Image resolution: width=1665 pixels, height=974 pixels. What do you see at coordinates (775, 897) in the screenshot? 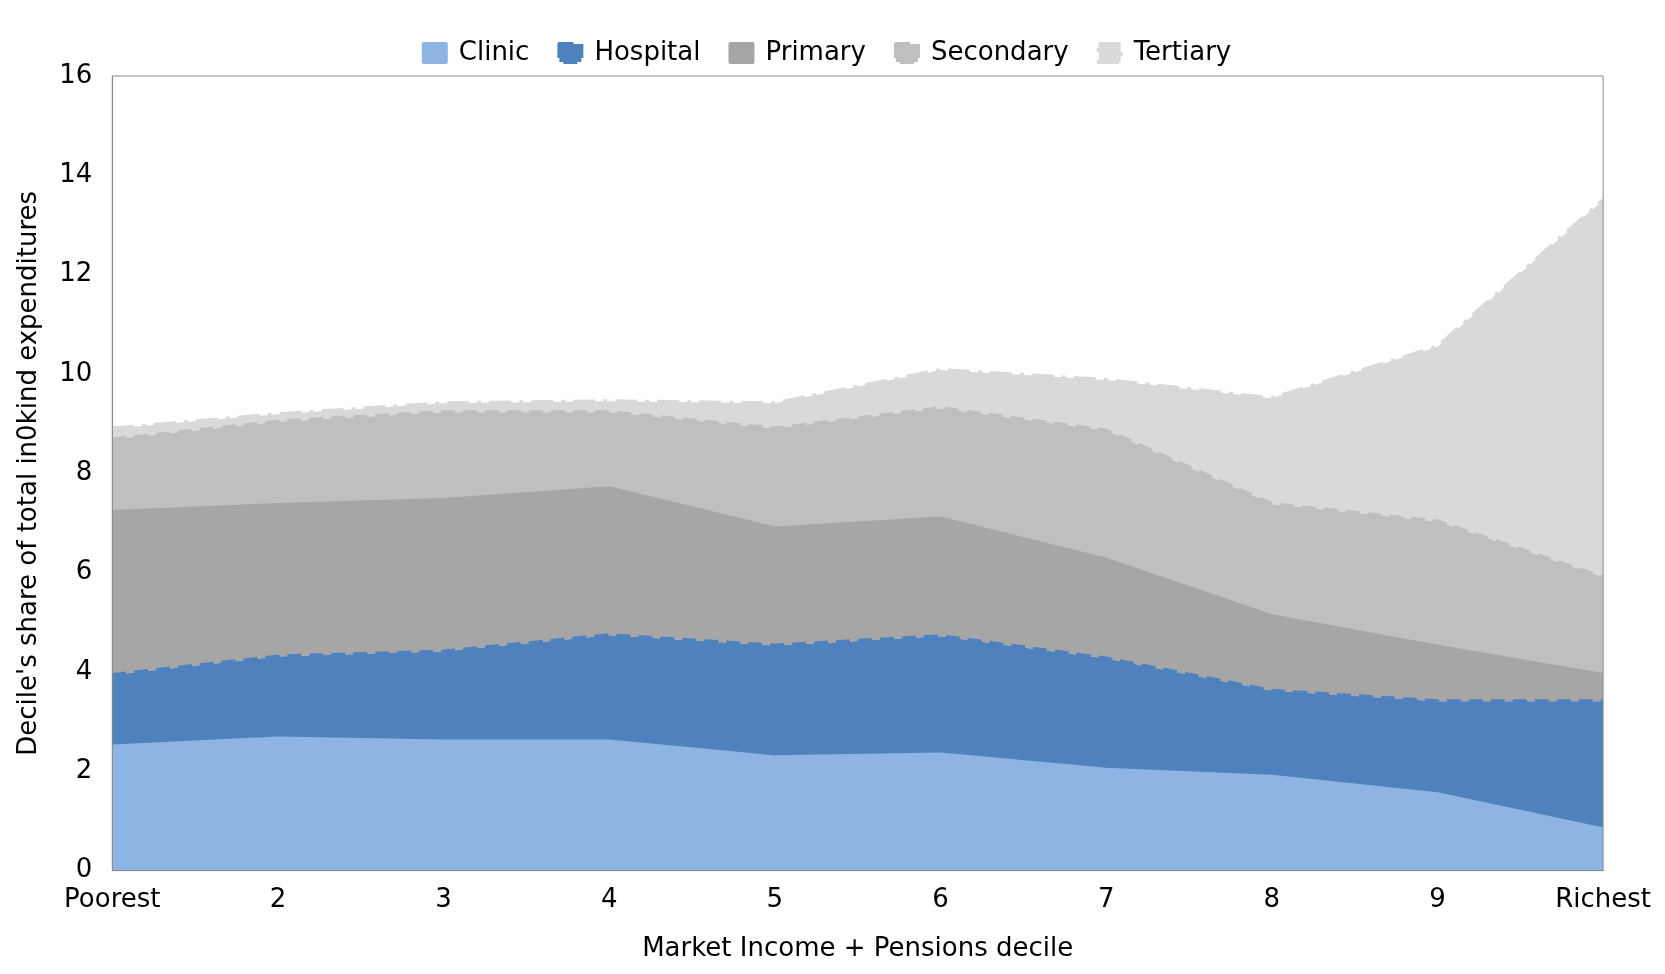
I see `x-tick-label: 5` at bounding box center [775, 897].